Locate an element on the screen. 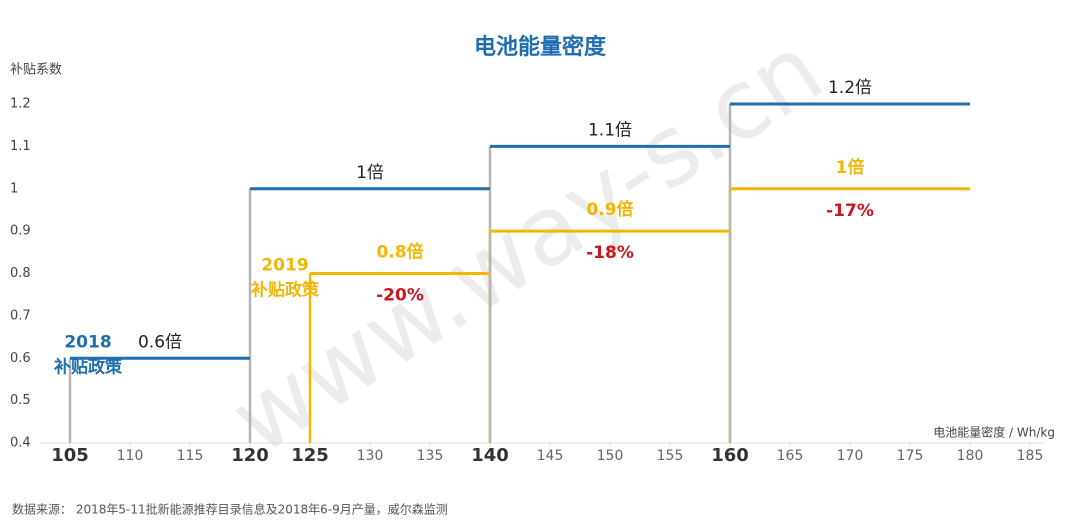 The height and width of the screenshot is (527, 1080). x-tick-label: 145 is located at coordinates (550, 456).